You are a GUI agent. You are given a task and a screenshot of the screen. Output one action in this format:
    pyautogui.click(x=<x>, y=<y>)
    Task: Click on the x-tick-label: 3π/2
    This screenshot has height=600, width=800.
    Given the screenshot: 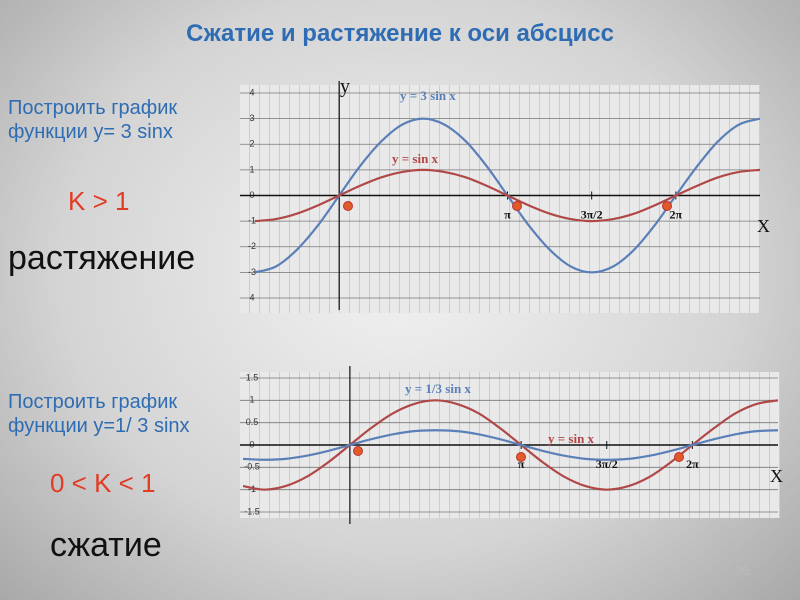 What is the action you would take?
    pyautogui.click(x=592, y=214)
    